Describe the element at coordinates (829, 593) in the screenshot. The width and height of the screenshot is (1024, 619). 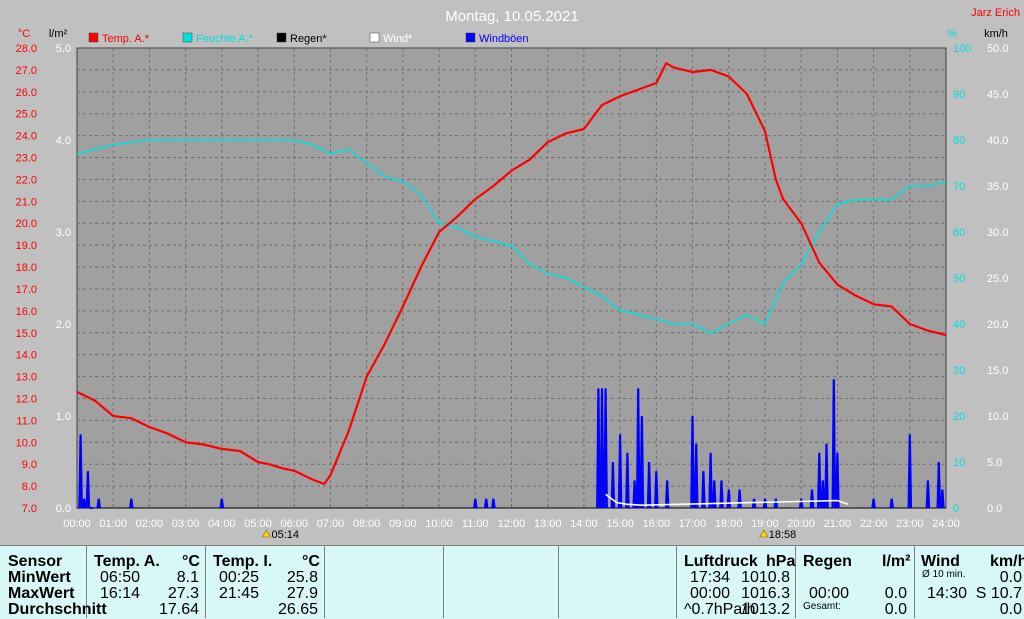
I see `rain-max-time: 00:00` at that location.